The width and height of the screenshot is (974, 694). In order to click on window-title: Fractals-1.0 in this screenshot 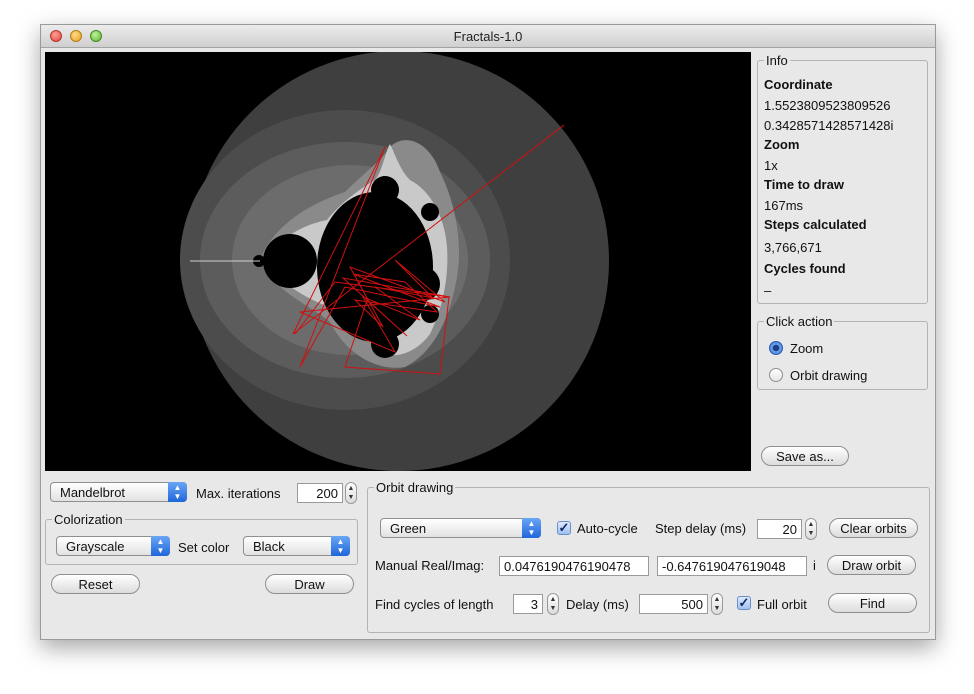, I will do `click(488, 36)`.